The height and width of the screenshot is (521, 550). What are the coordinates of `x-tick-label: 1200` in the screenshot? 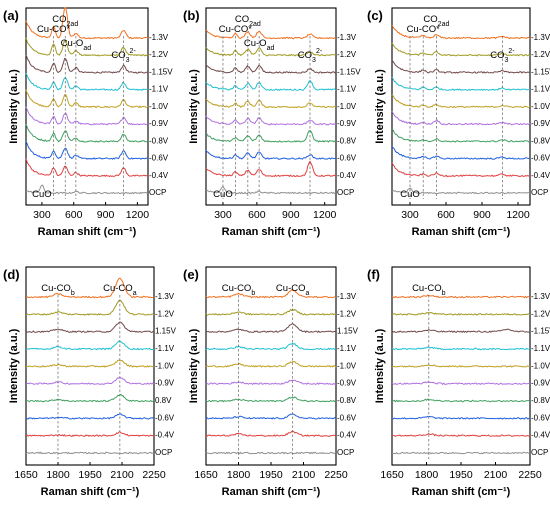 It's located at (518, 215).